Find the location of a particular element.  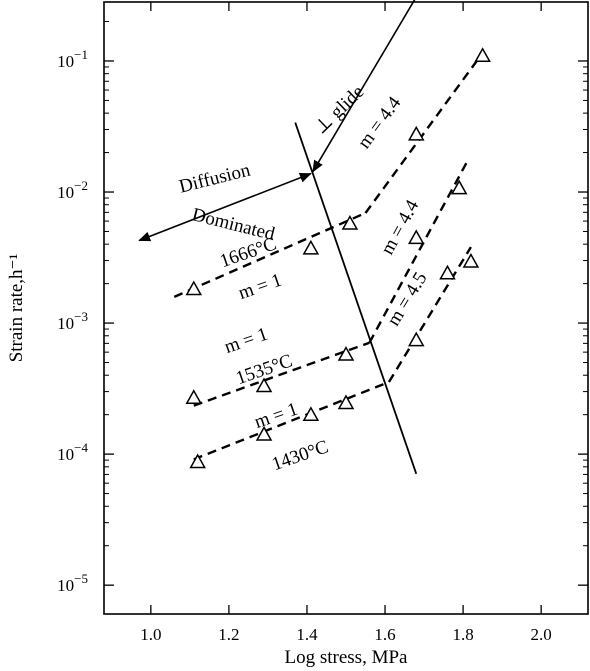

slope-label: m = 4.4 is located at coordinates (400, 227).